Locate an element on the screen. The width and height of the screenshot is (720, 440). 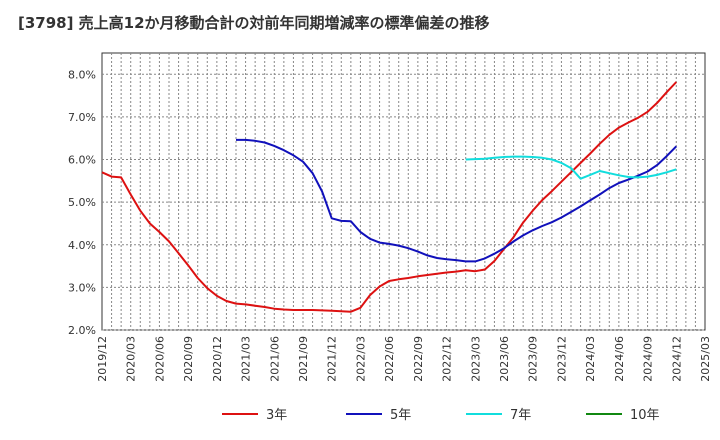
x-tick-label: 2023/12 is located at coordinates (561, 359).